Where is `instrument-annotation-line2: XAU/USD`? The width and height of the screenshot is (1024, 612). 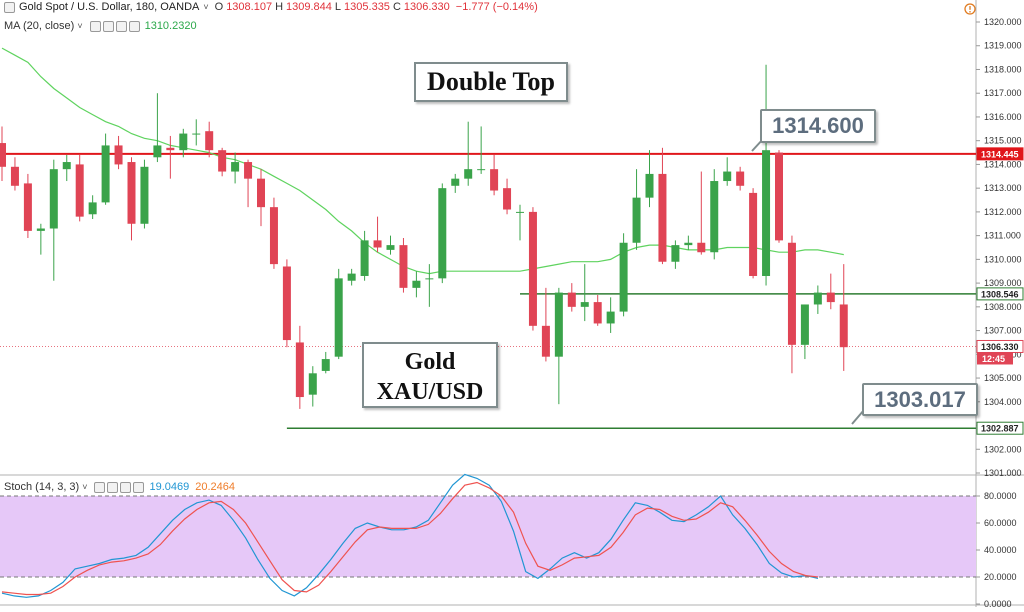 instrument-annotation-line2: XAU/USD is located at coordinates (430, 392).